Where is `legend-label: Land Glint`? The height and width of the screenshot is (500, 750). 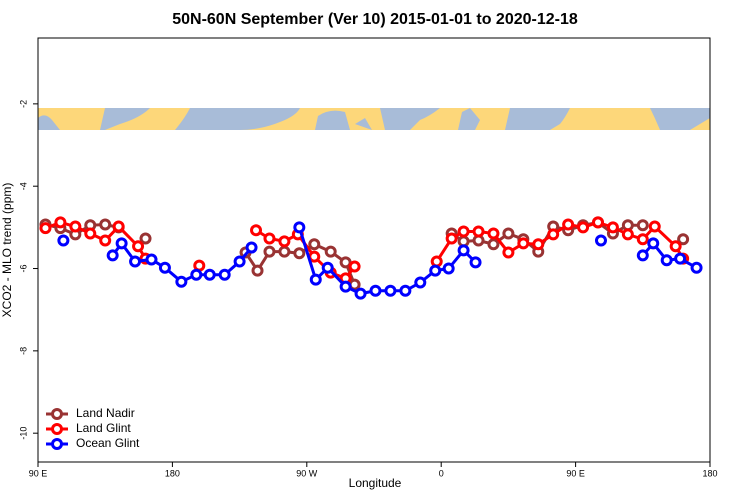 legend-label: Land Glint is located at coordinates (103, 428).